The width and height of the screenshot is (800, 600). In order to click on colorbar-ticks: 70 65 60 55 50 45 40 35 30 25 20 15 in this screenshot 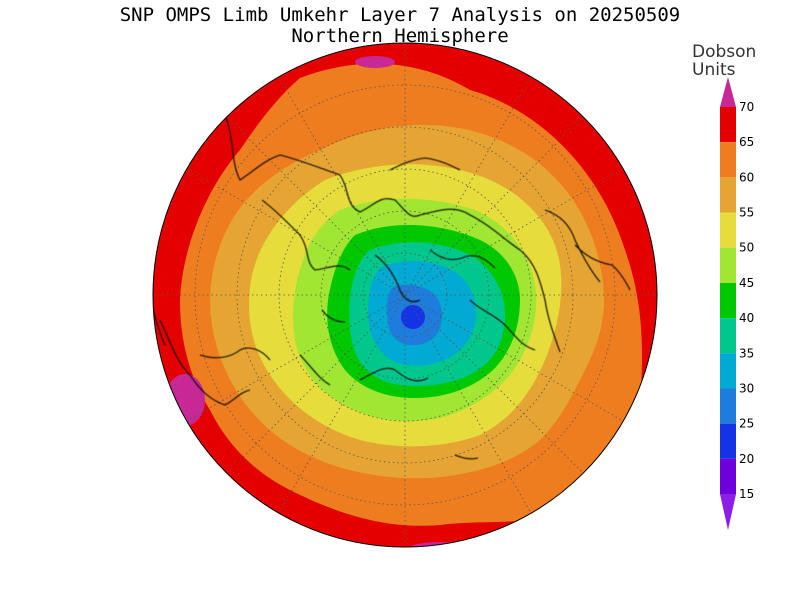, I will do `click(746, 300)`.